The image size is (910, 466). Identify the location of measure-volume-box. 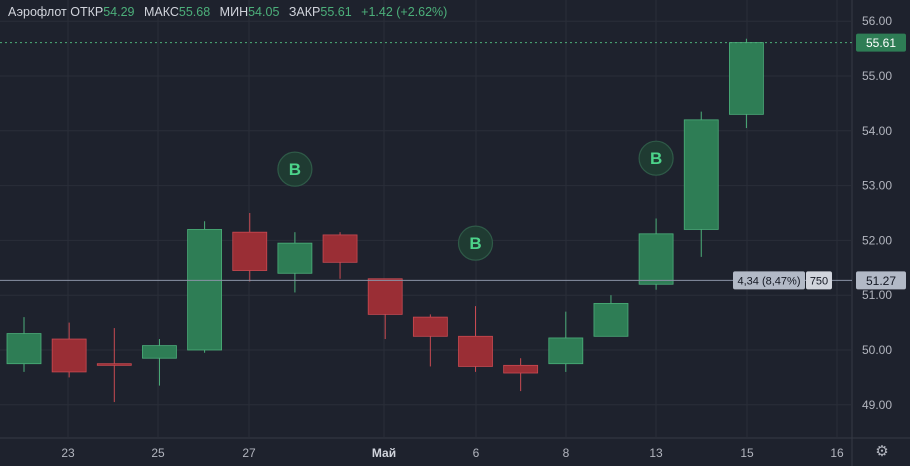
(819, 280).